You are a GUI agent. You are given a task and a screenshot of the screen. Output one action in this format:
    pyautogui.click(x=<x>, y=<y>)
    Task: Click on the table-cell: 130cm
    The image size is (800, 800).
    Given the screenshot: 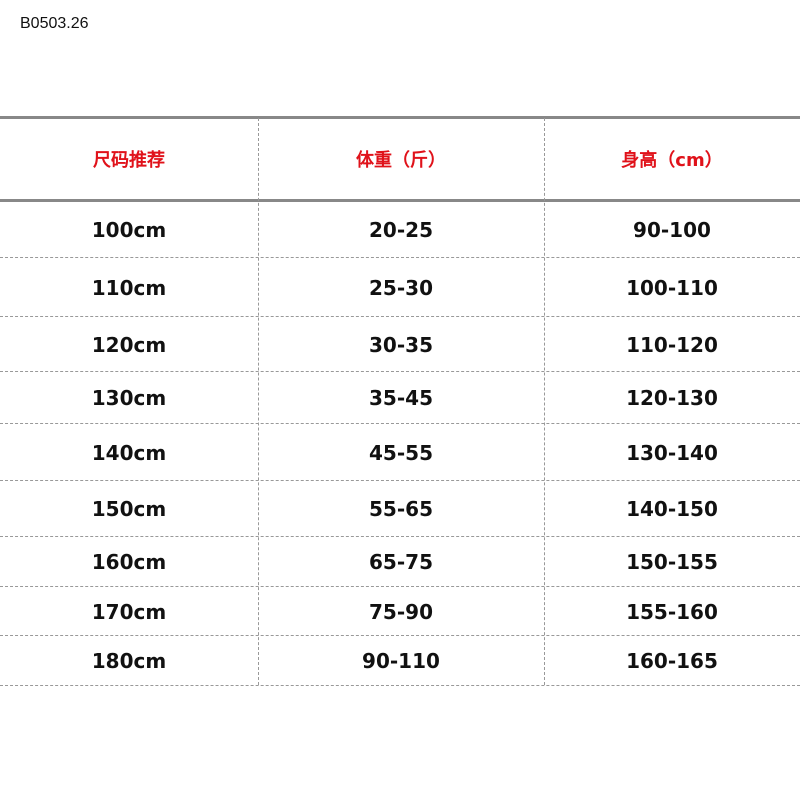 What is the action you would take?
    pyautogui.click(x=129, y=398)
    